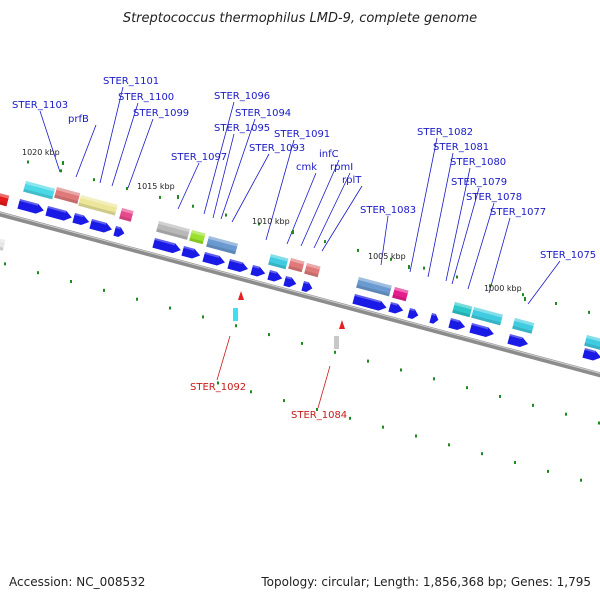 This screenshot has height=600, width=600. Describe the element at coordinates (341, 167) in the screenshot. I see `feature-label: rpmI` at that location.